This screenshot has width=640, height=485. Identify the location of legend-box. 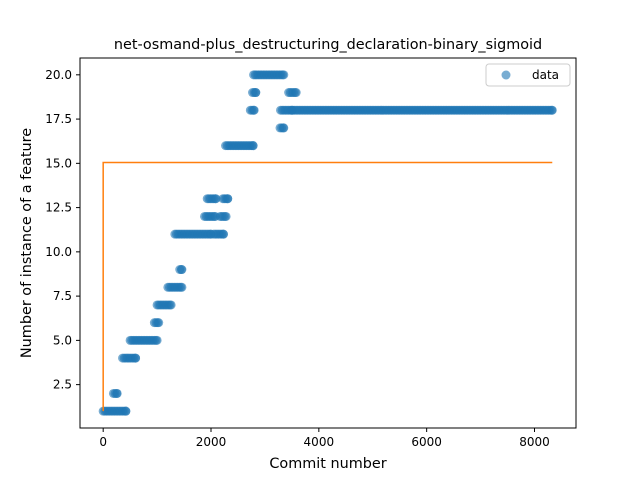
(528, 75).